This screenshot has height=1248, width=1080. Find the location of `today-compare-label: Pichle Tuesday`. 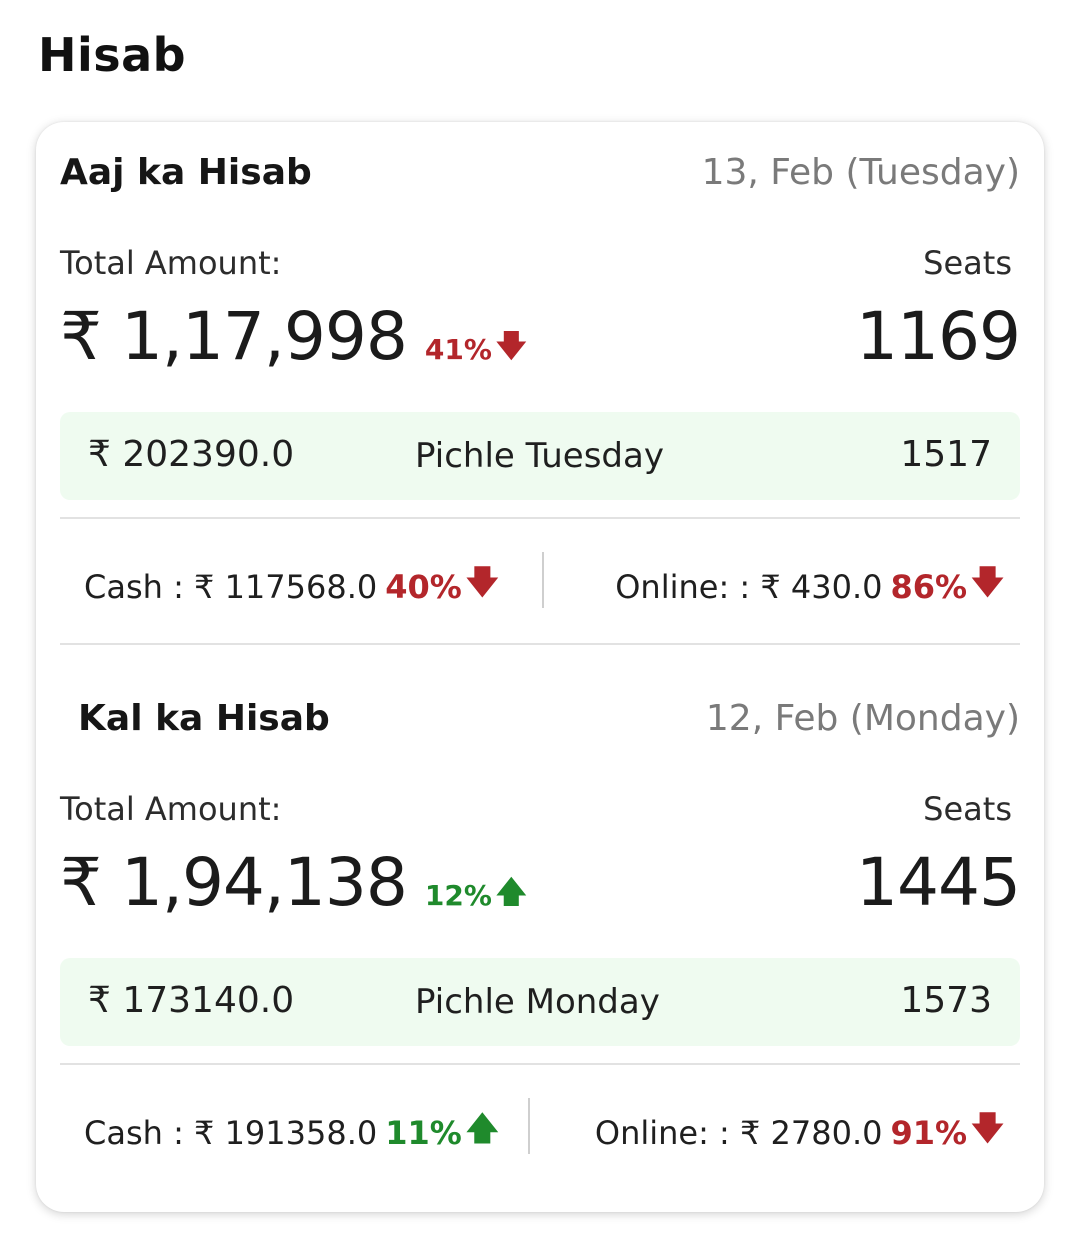

today-compare-label: Pichle Tuesday is located at coordinates (539, 456).